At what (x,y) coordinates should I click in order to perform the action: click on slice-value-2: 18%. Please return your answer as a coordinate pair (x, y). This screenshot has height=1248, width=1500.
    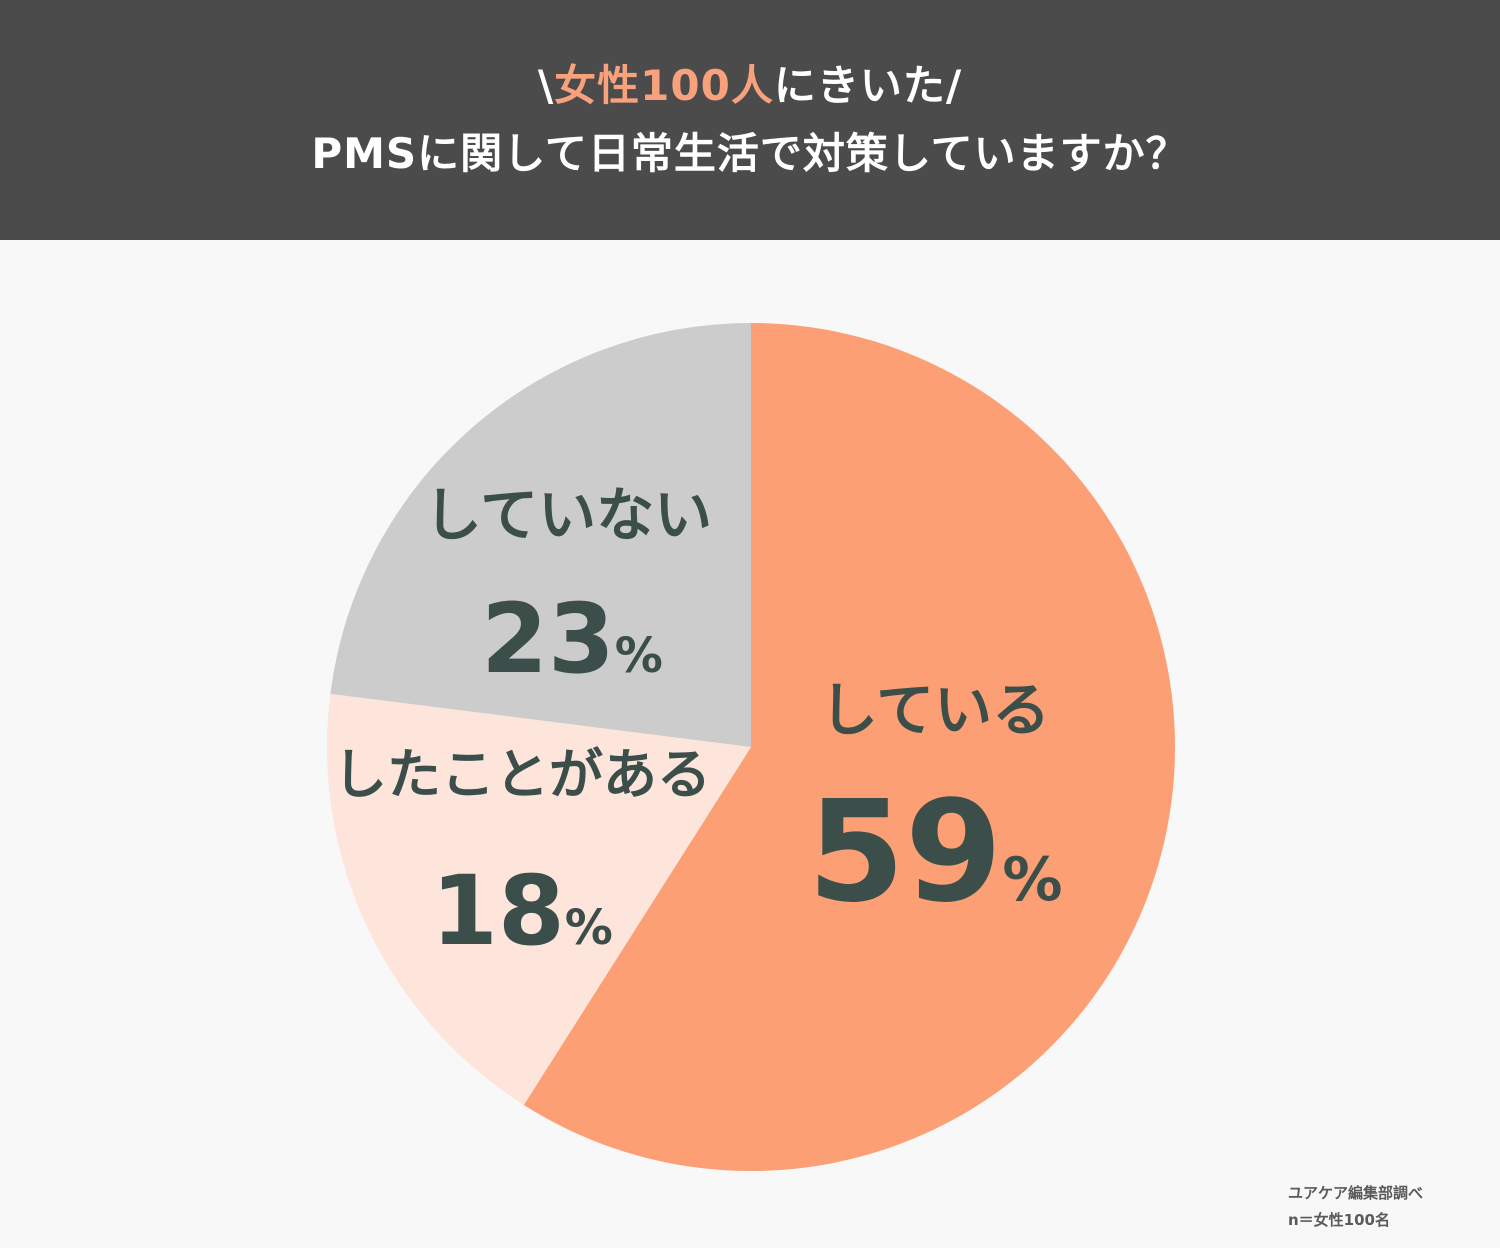
    Looking at the image, I should click on (522, 911).